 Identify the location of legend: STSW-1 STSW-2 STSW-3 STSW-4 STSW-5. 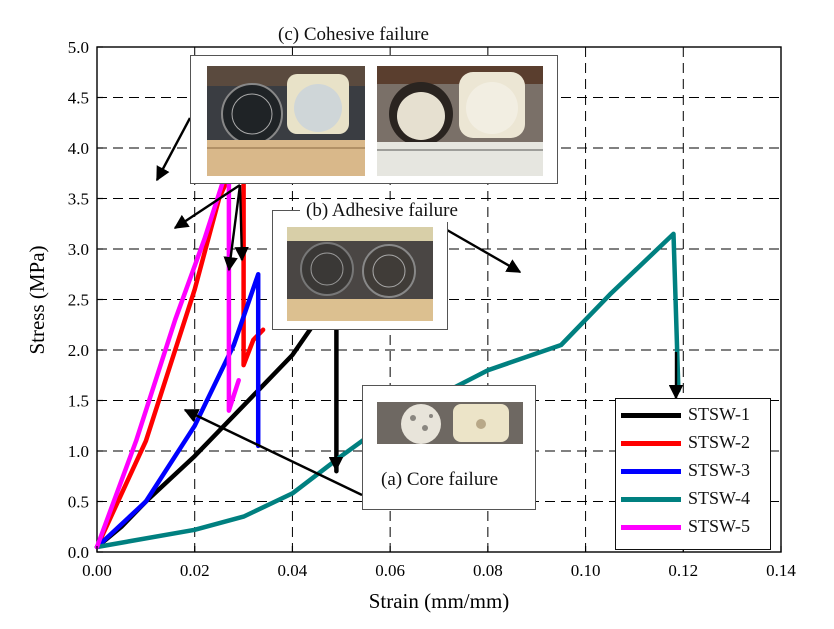
(693, 474).